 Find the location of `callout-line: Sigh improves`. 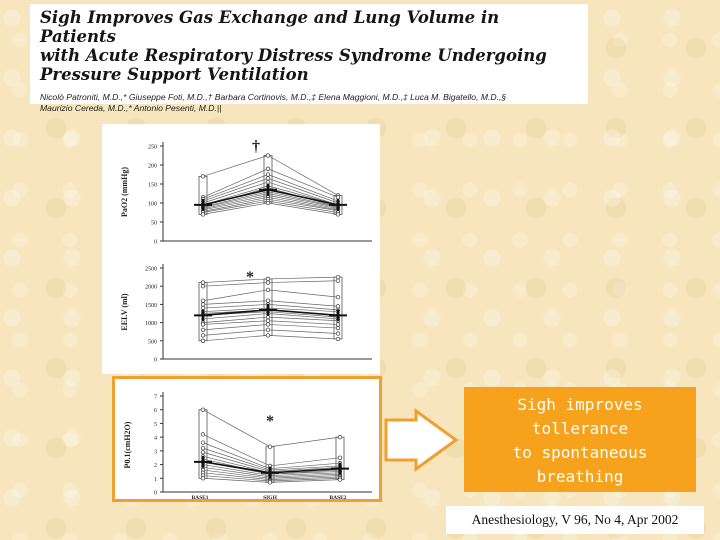

callout-line: Sigh improves is located at coordinates (580, 404).